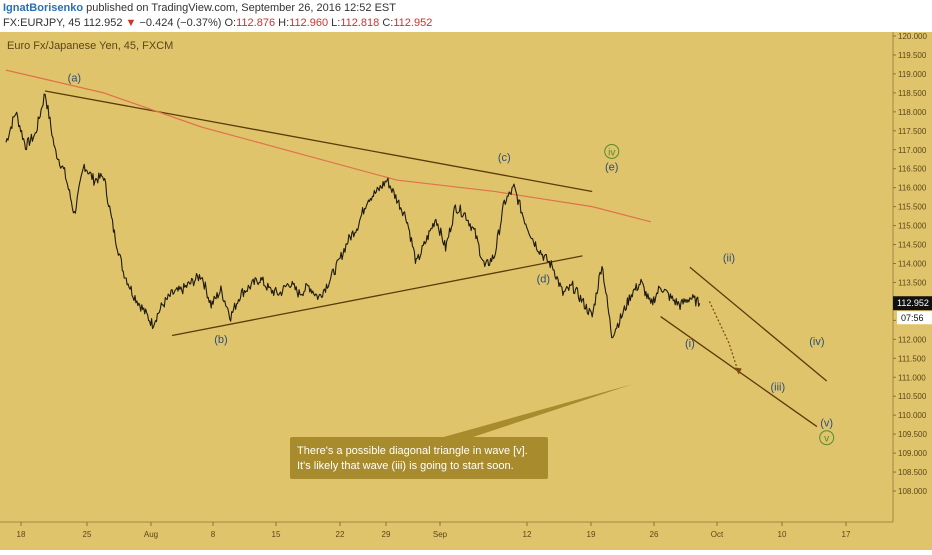 This screenshot has height=555, width=932. I want to click on wave-label: (iv), so click(816, 342).